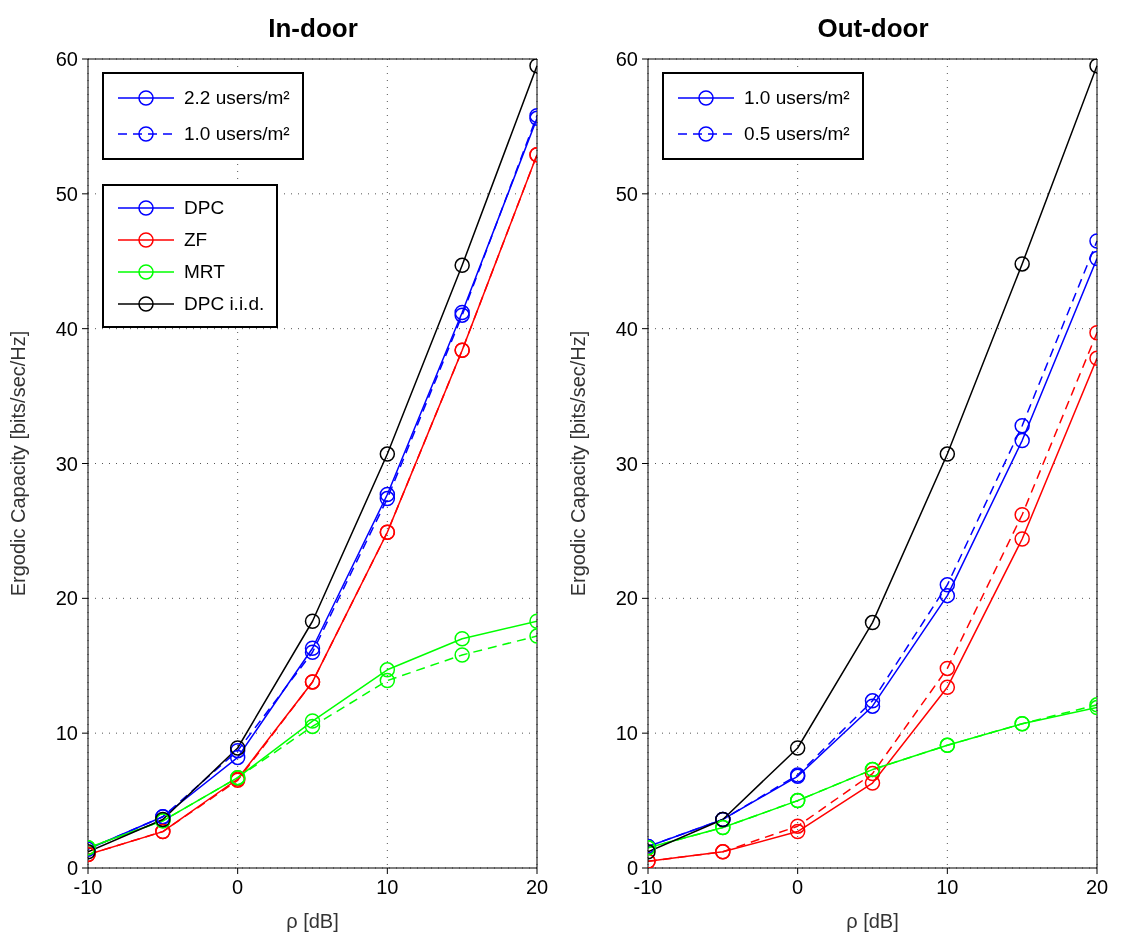 The width and height of the screenshot is (1136, 950). I want to click on chart-title: In-door, so click(313, 28).